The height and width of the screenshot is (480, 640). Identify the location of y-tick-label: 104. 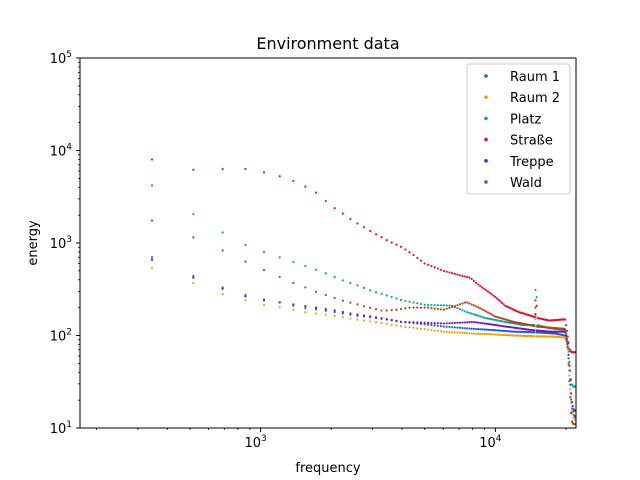
(61, 151).